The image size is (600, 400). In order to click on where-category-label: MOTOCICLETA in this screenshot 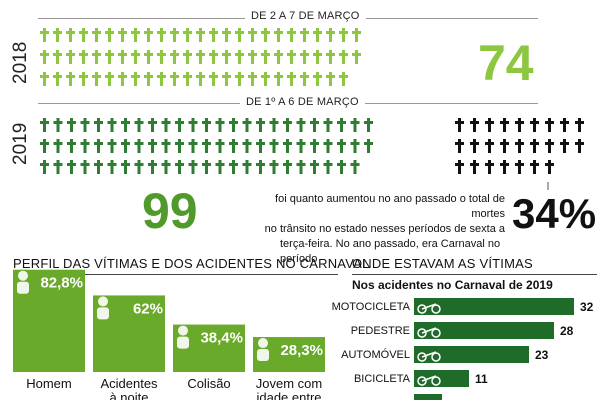, I will do `click(371, 307)`.